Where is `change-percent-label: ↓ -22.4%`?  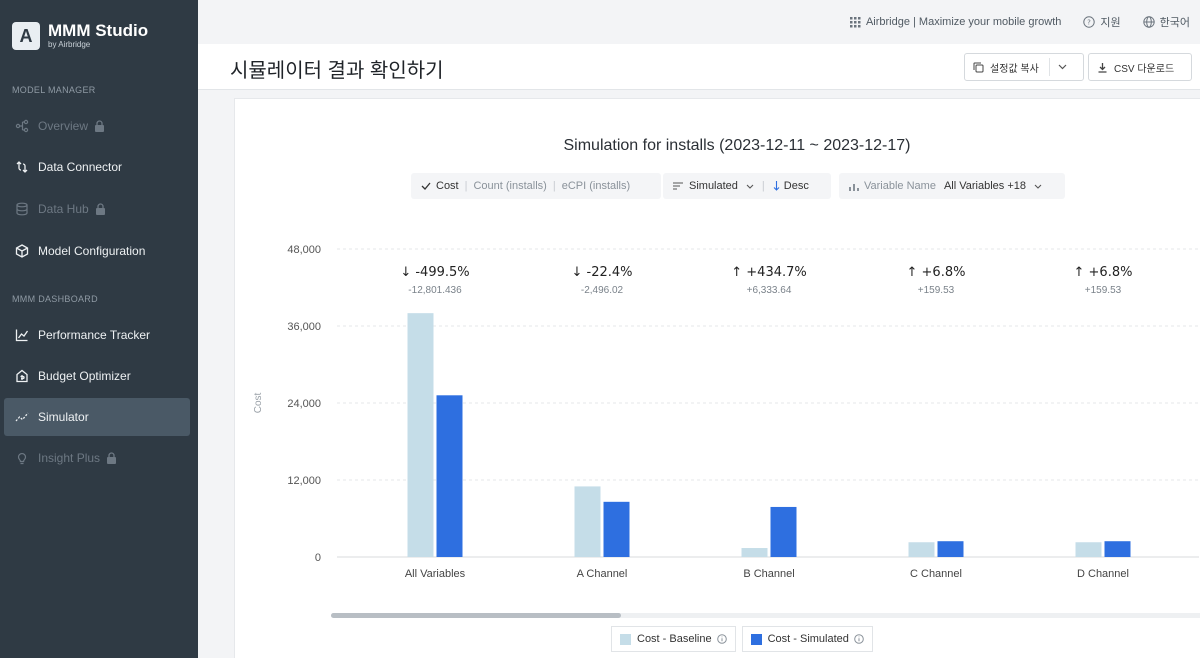
change-percent-label: ↓ -22.4% is located at coordinates (601, 272).